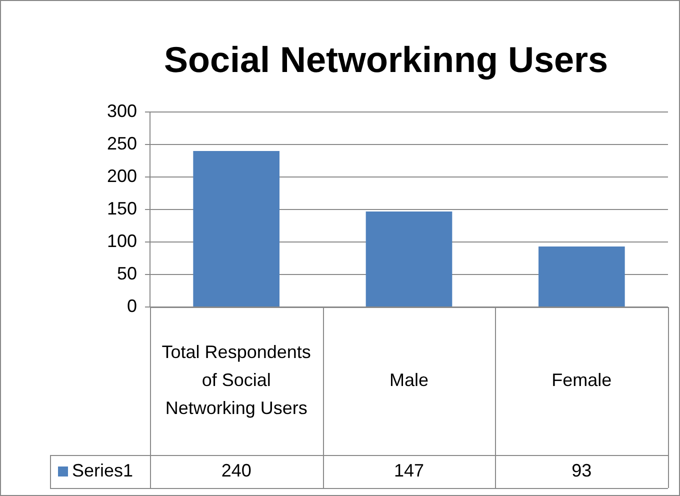 The image size is (680, 496). Describe the element at coordinates (409, 470) in the screenshot. I see `data-label: 147` at that location.